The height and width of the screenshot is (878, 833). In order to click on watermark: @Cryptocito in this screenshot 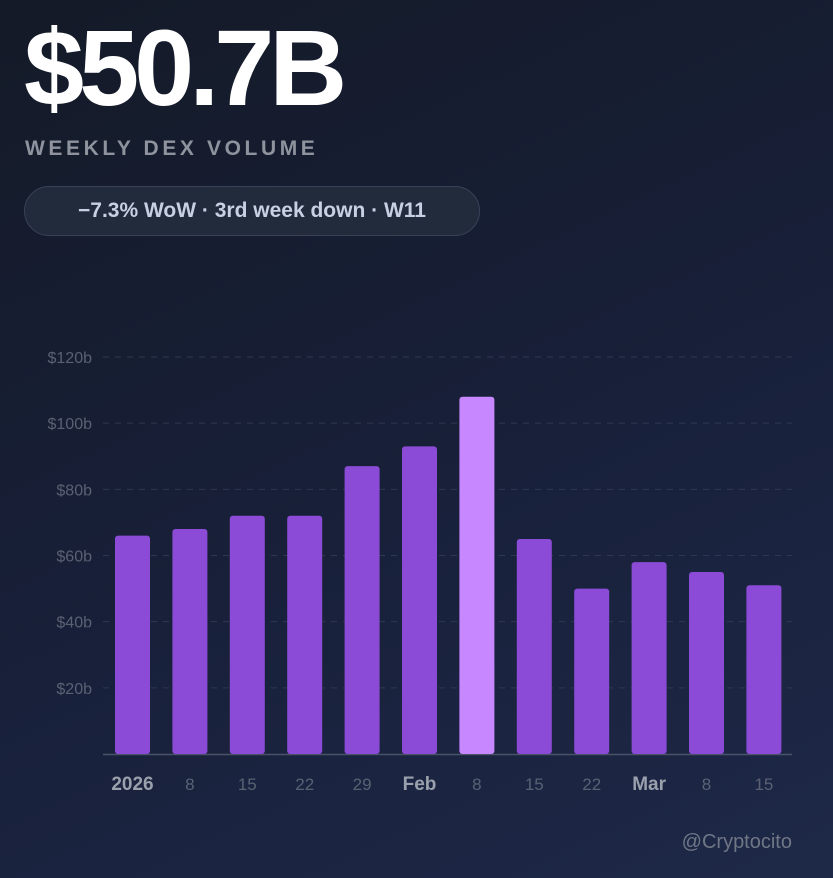, I will do `click(736, 842)`.